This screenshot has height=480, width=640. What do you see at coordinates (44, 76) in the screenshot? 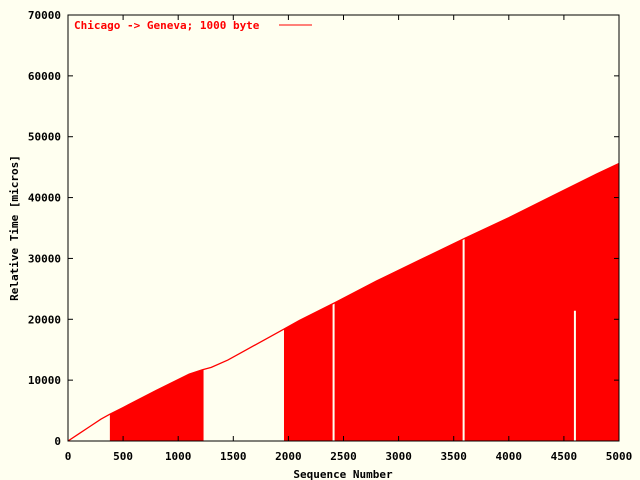
I see `y-tick-label-6: 60000` at bounding box center [44, 76].